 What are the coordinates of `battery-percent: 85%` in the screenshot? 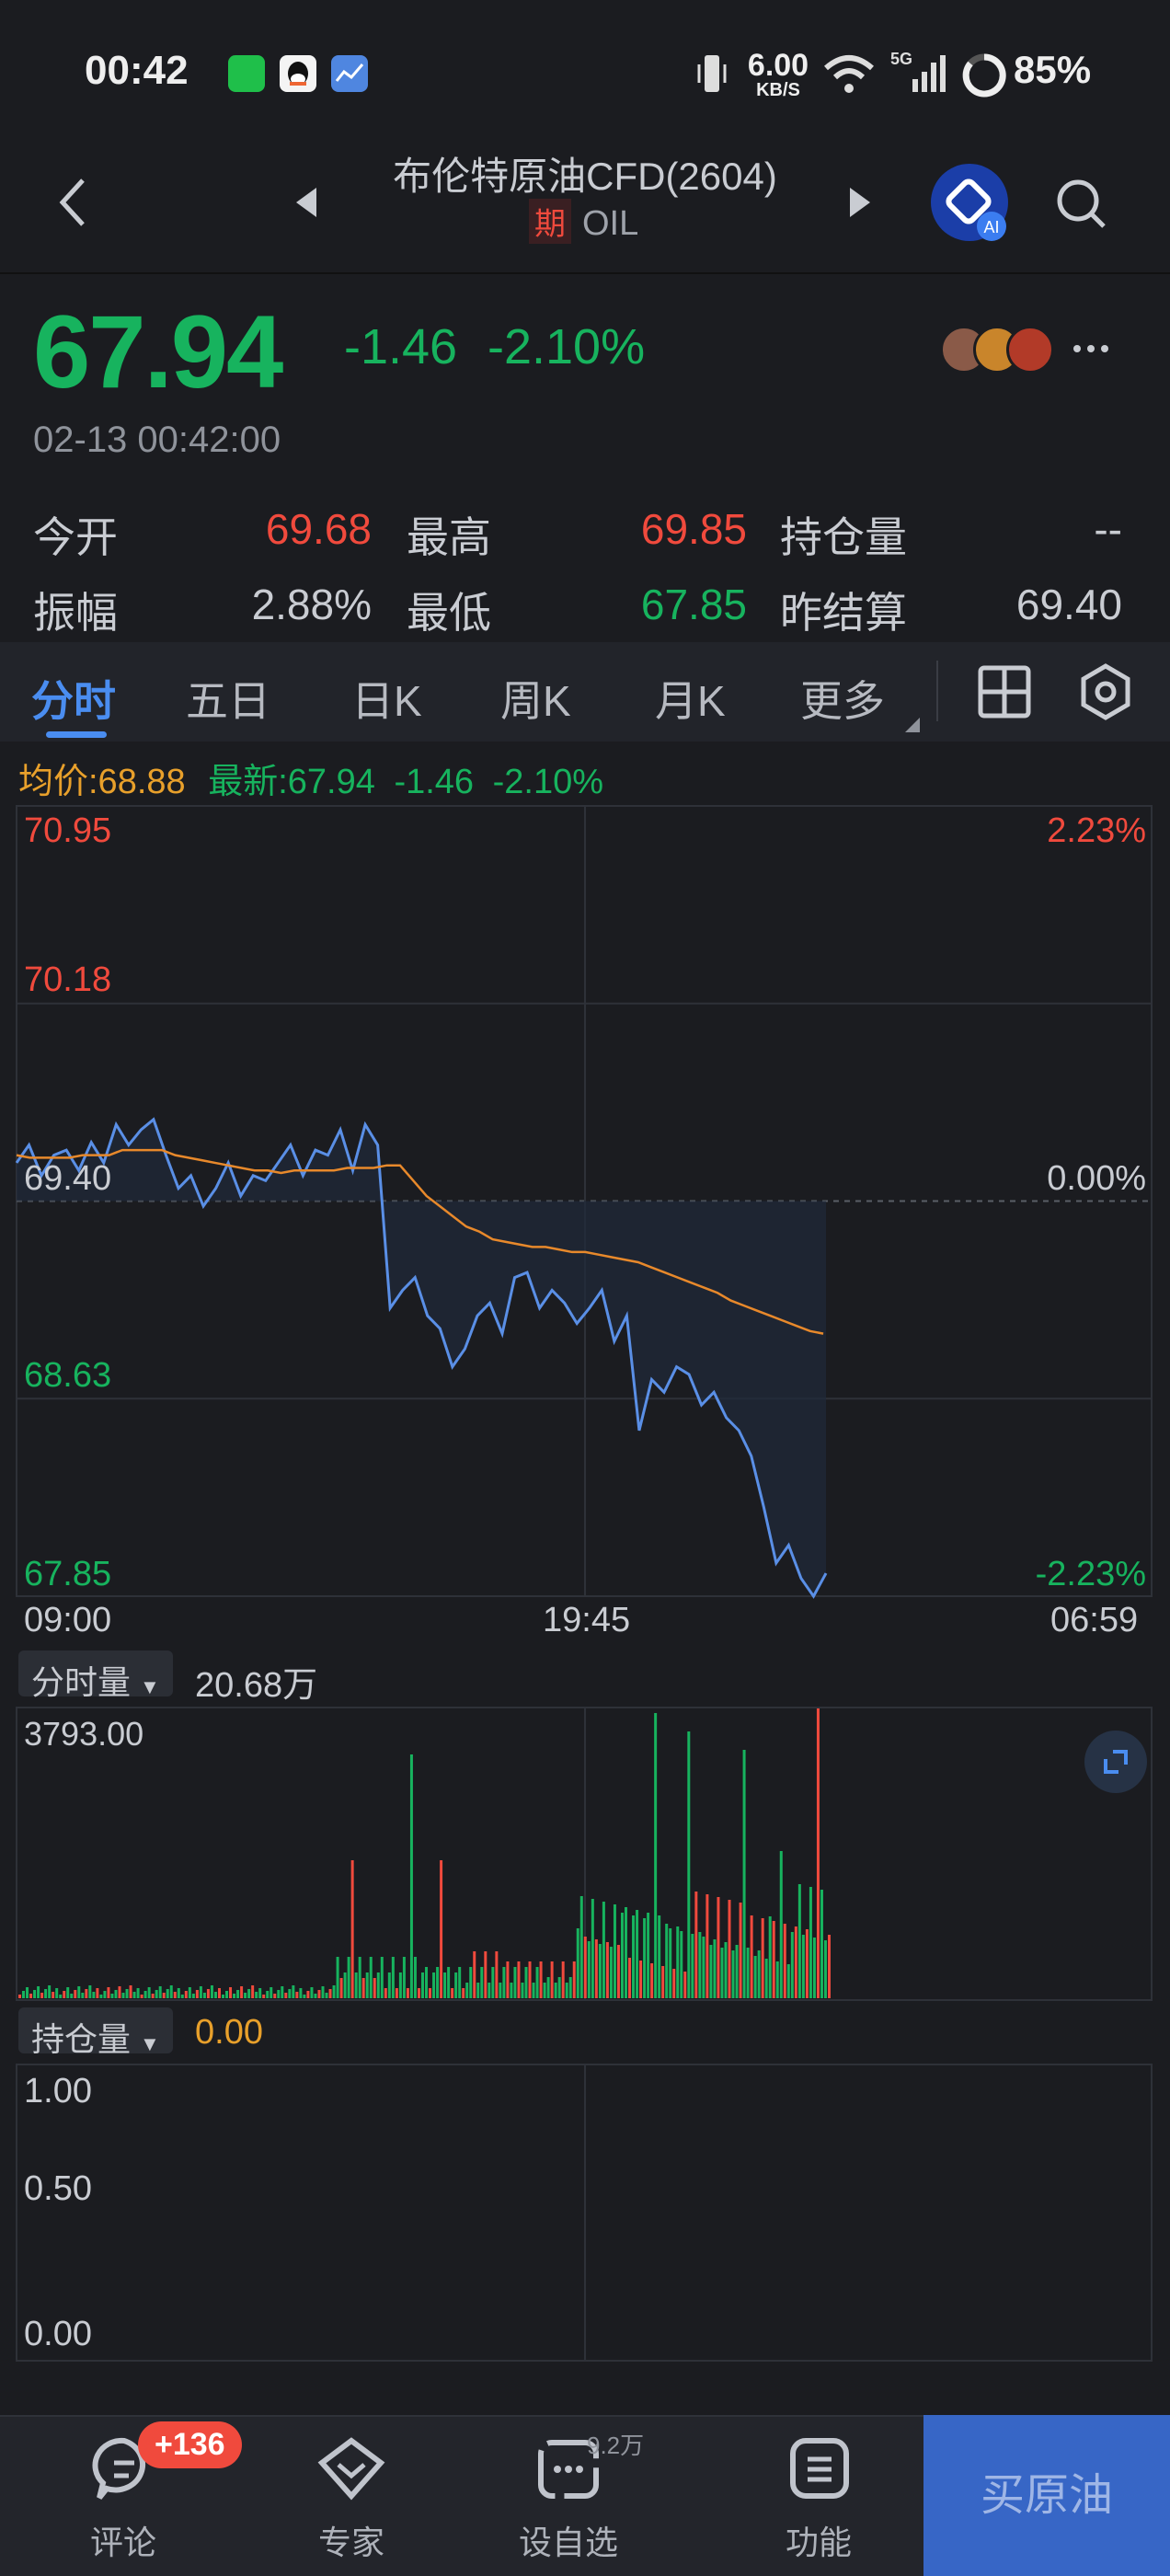 It's located at (1053, 69).